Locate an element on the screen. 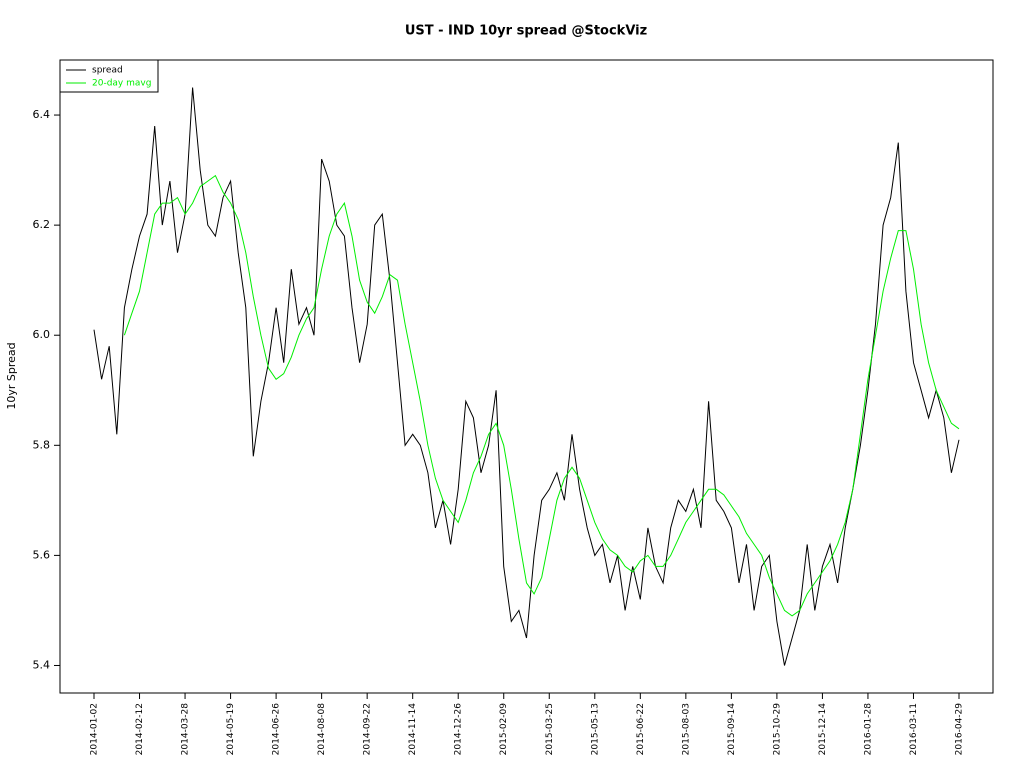 Image resolution: width=1024 pixels, height=768 pixels. x-tick-label: 2015-12-14 is located at coordinates (823, 729).